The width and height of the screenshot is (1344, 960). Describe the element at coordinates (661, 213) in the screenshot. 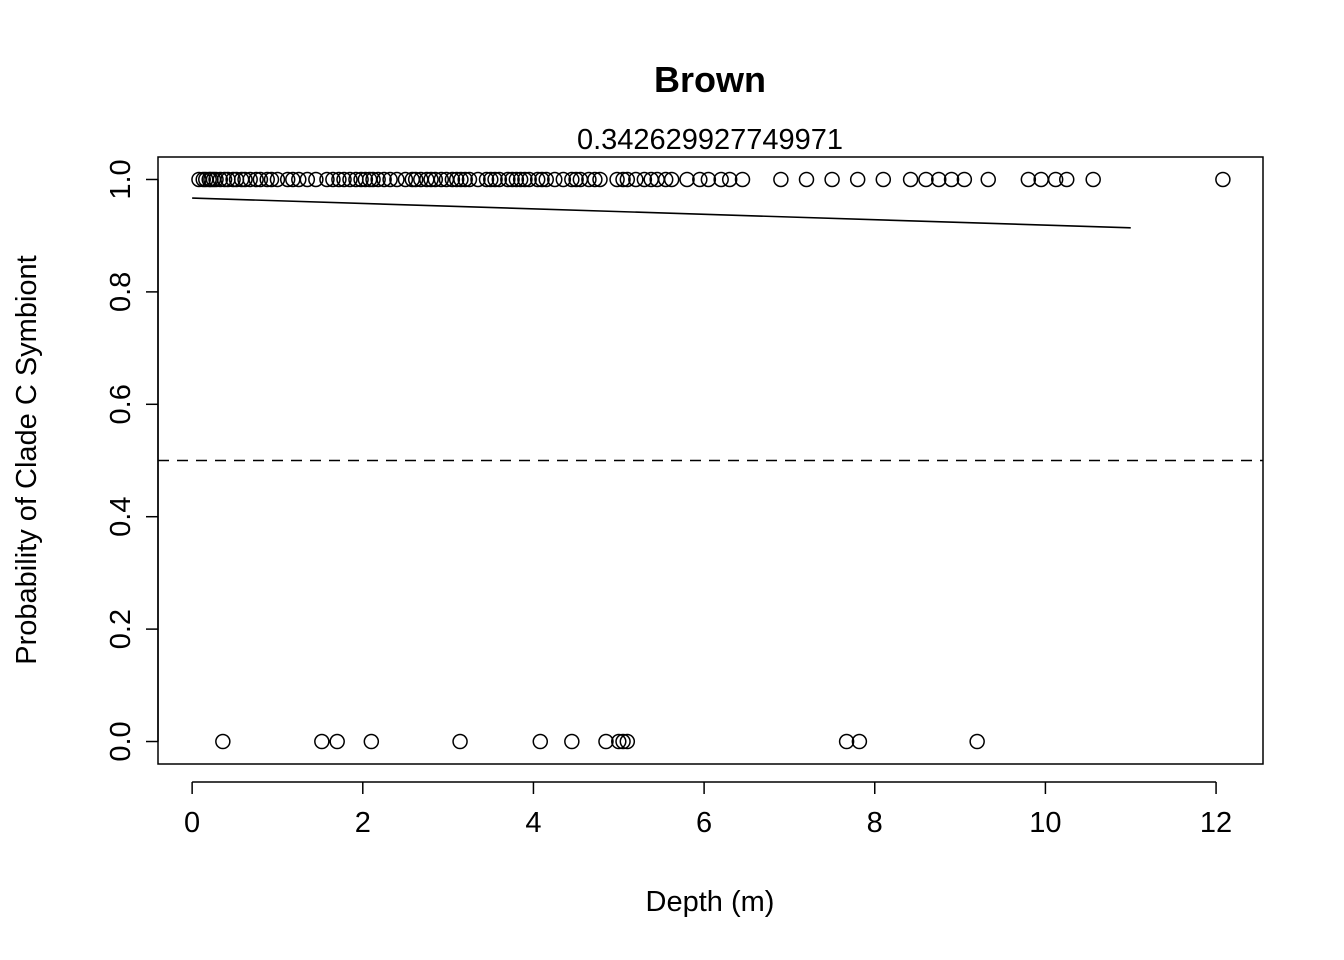

I see `fit-line` at that location.